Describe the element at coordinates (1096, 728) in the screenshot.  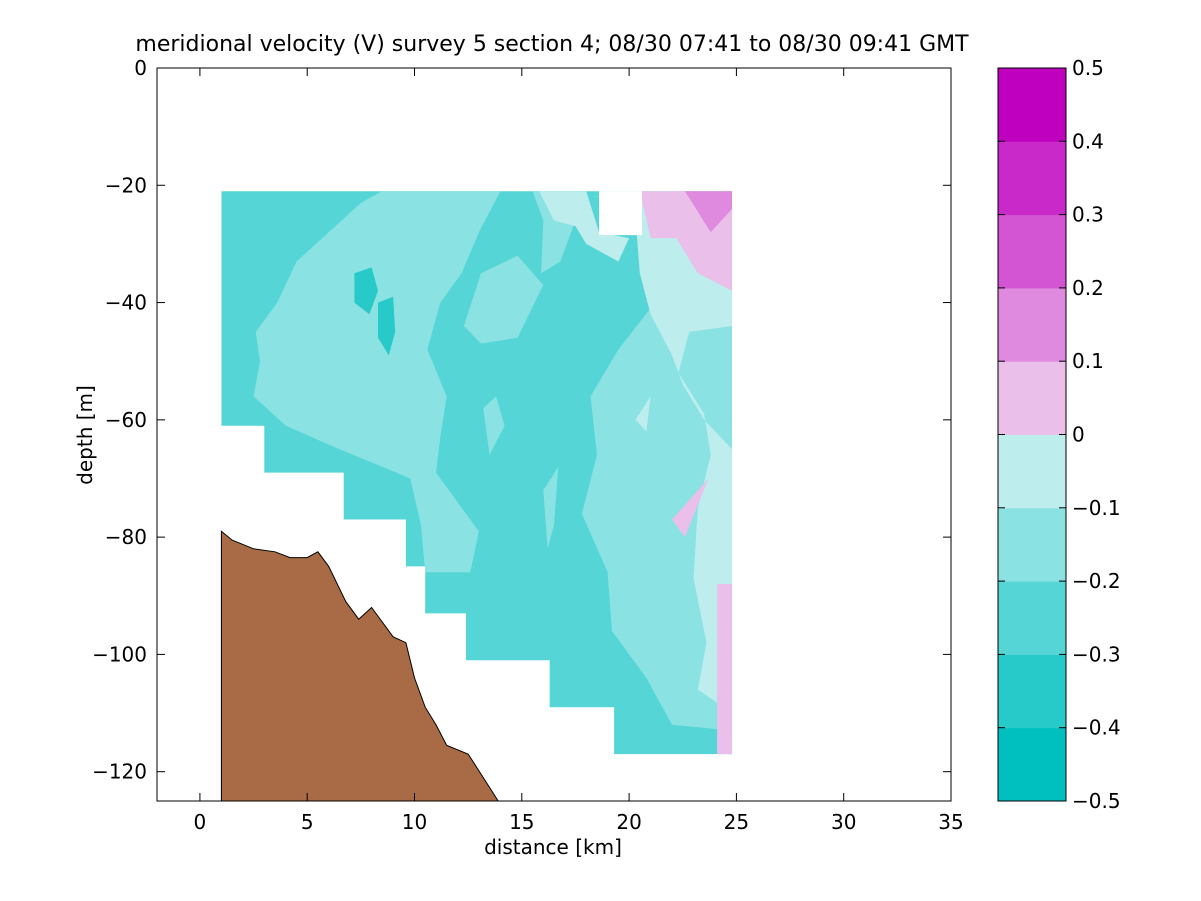
I see `colorbar-tick-label: −0.4` at that location.